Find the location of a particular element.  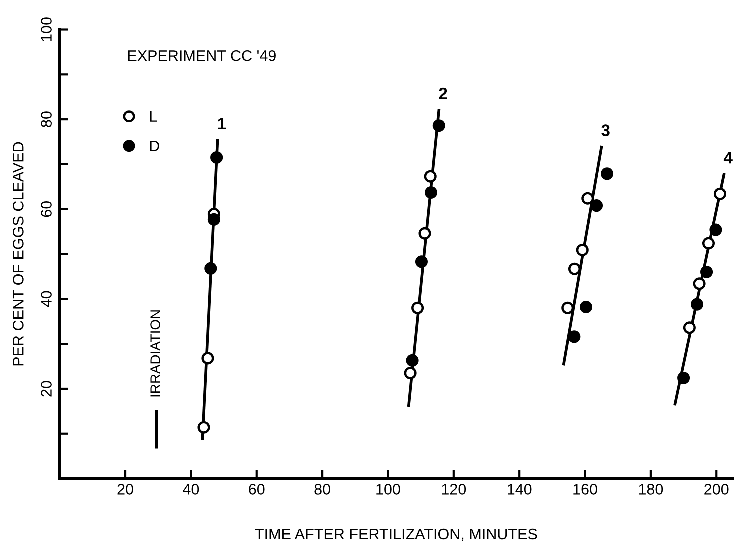

ref-line-label: IRRADIATION is located at coordinates (155, 353).